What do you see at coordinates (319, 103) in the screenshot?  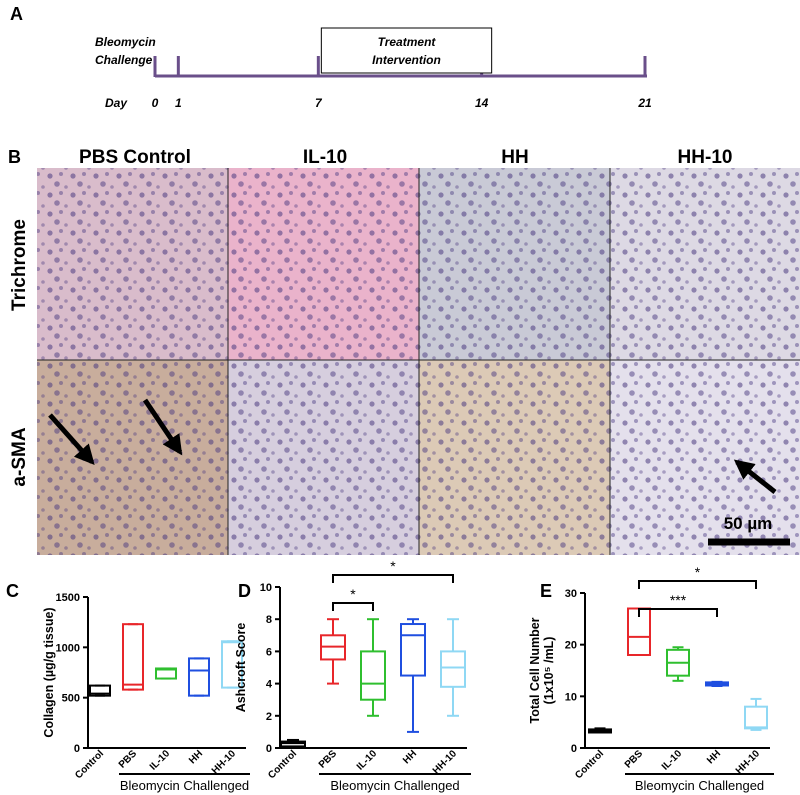 I see `day-tick-label: 7` at bounding box center [319, 103].